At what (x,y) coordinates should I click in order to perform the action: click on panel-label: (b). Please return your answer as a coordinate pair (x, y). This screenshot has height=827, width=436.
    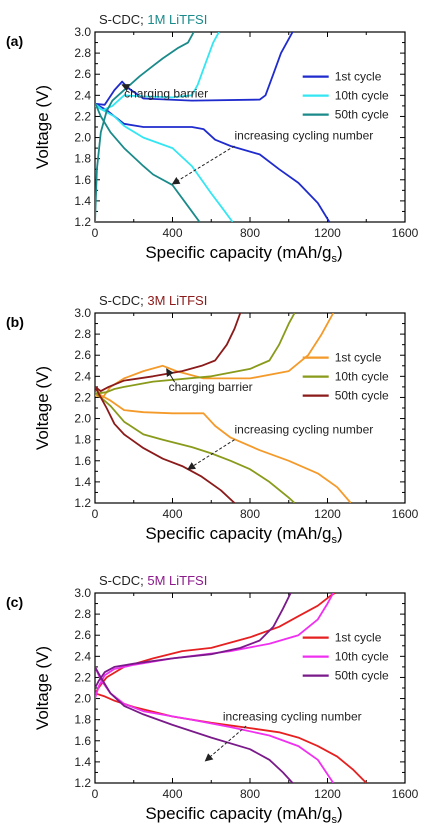
    Looking at the image, I should click on (15, 322).